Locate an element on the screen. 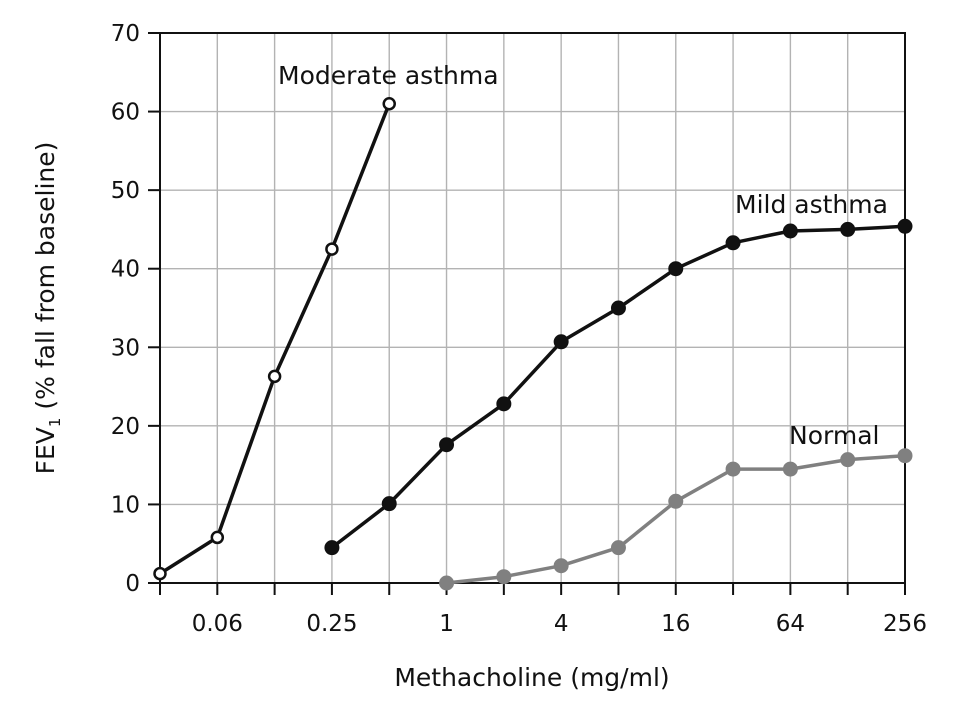 This screenshot has height=720, width=960. y-axis-title-subscript: 1 is located at coordinates (55, 423).